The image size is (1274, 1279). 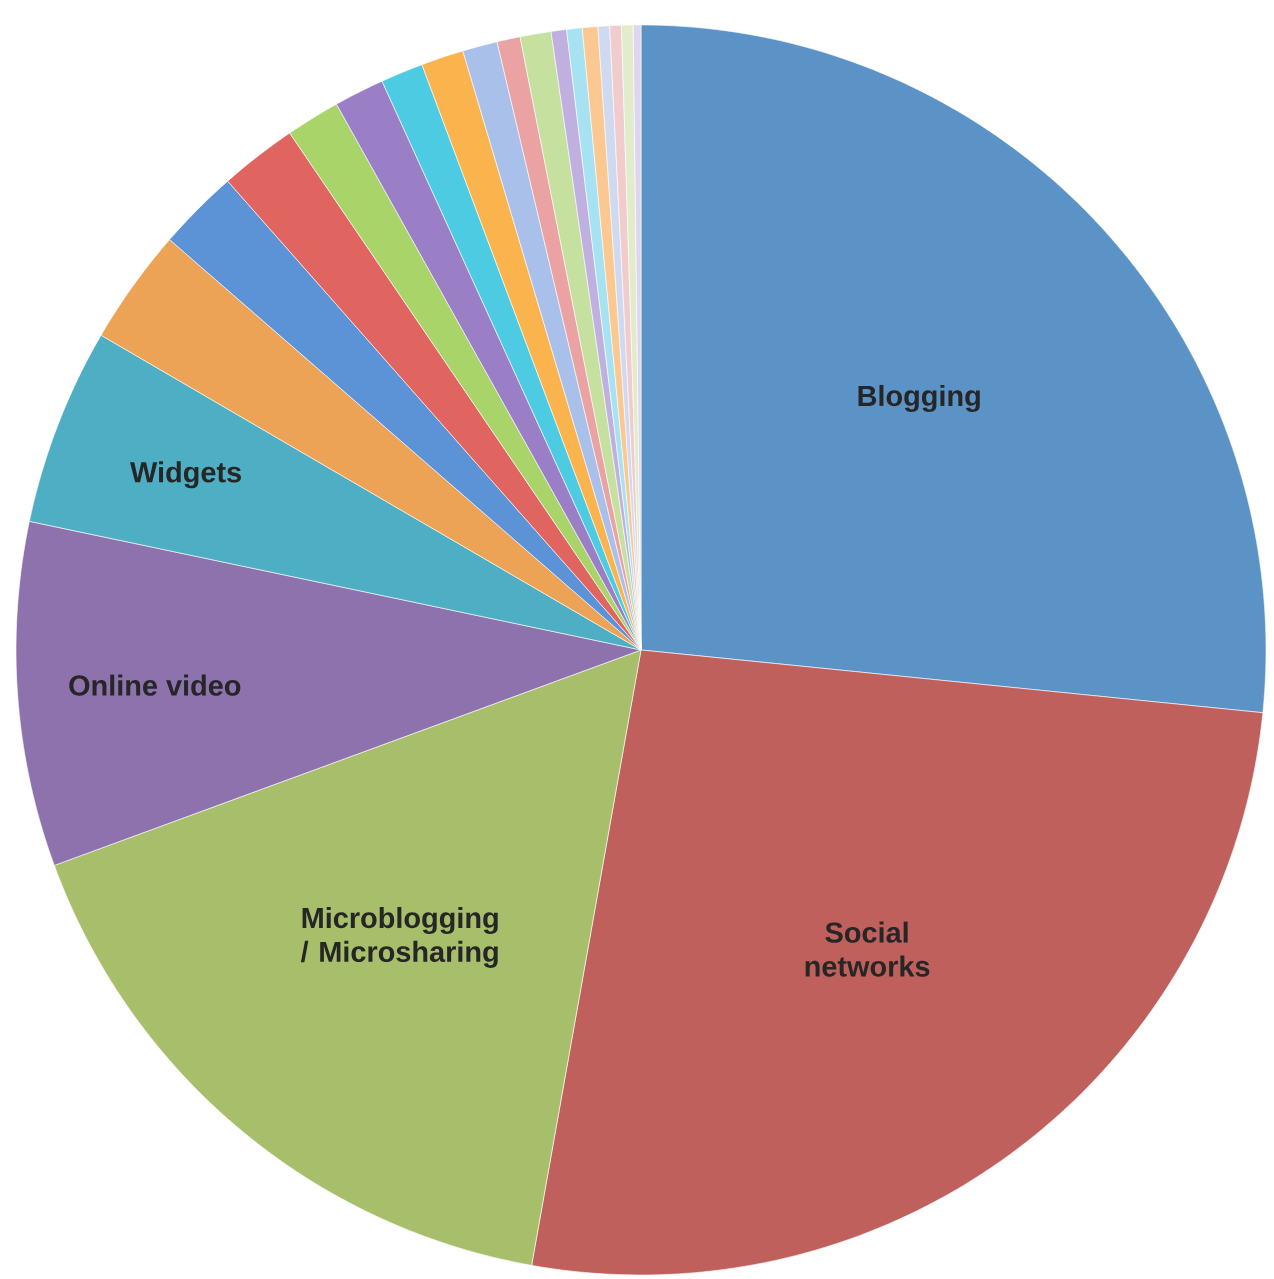 What do you see at coordinates (399, 937) in the screenshot?
I see `slice-label: Microblogging / Microsharing` at bounding box center [399, 937].